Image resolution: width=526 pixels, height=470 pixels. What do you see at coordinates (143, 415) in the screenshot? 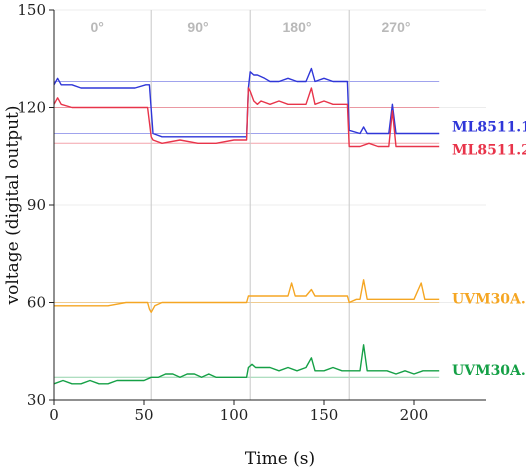
I see `x-tick-label-1: 50` at bounding box center [143, 415].